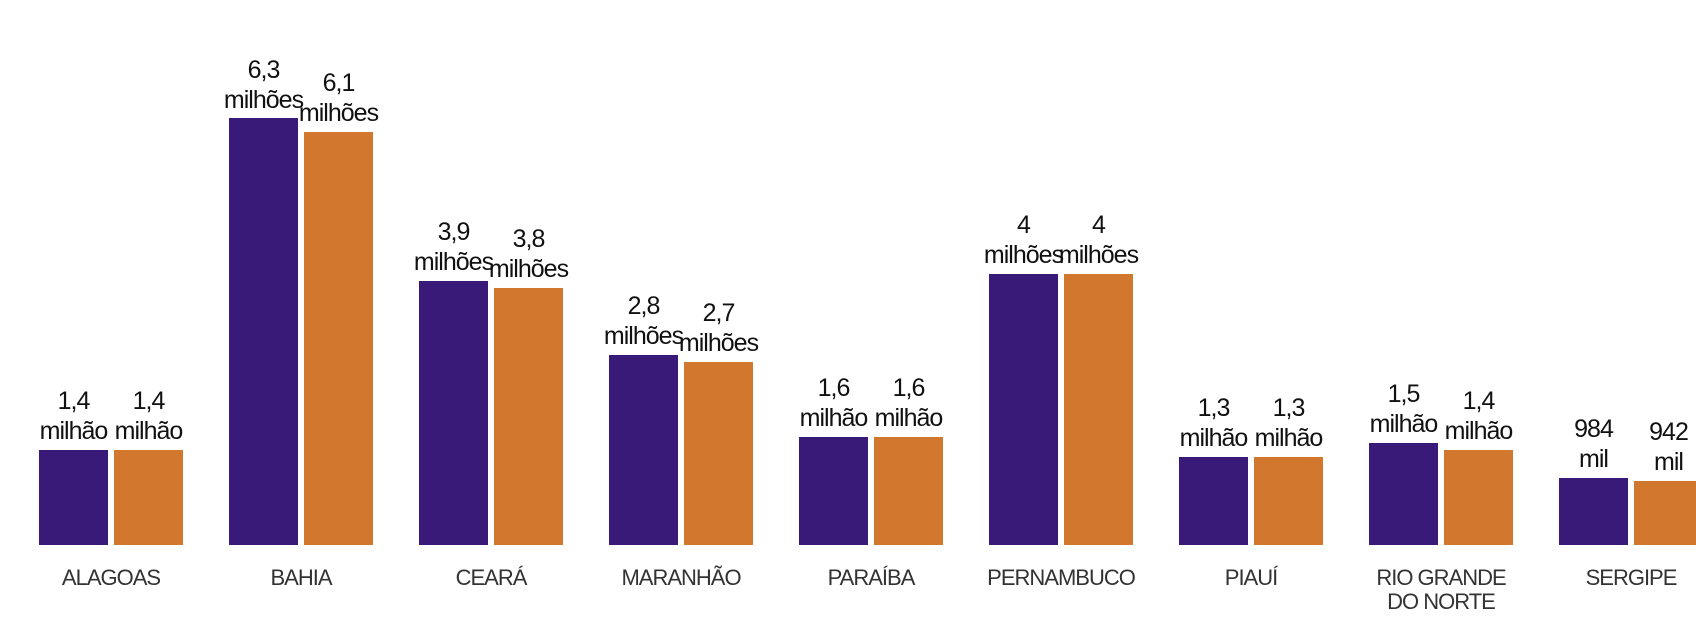 The image size is (1696, 635). Describe the element at coordinates (1251, 577) in the screenshot. I see `category-label: PIAUÍ` at that location.